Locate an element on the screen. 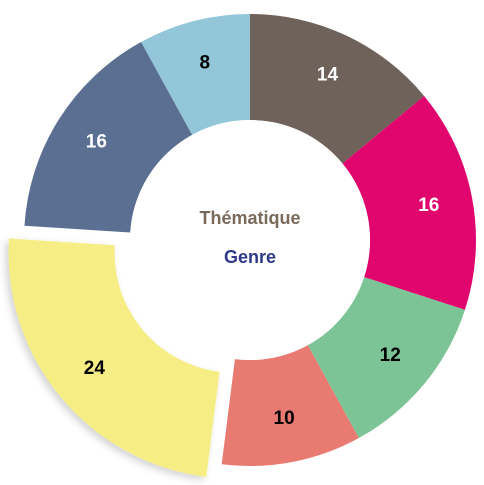  data-label: 10 is located at coordinates (284, 418).